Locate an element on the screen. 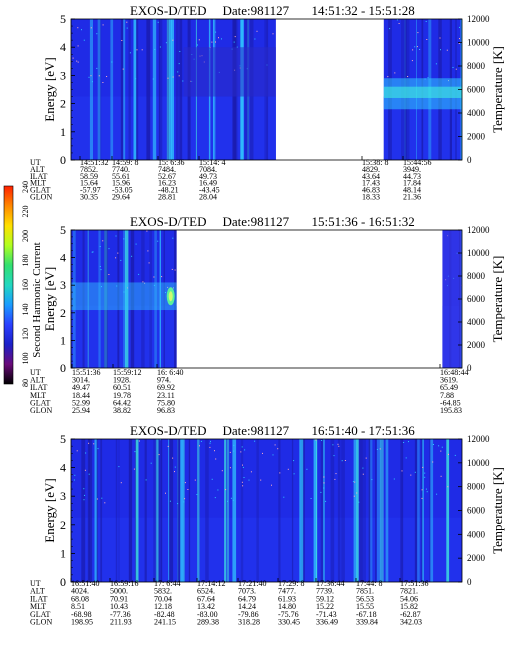 This screenshot has height=649, width=505. orbit-value-mlt: 15.55 is located at coordinates (365, 606).